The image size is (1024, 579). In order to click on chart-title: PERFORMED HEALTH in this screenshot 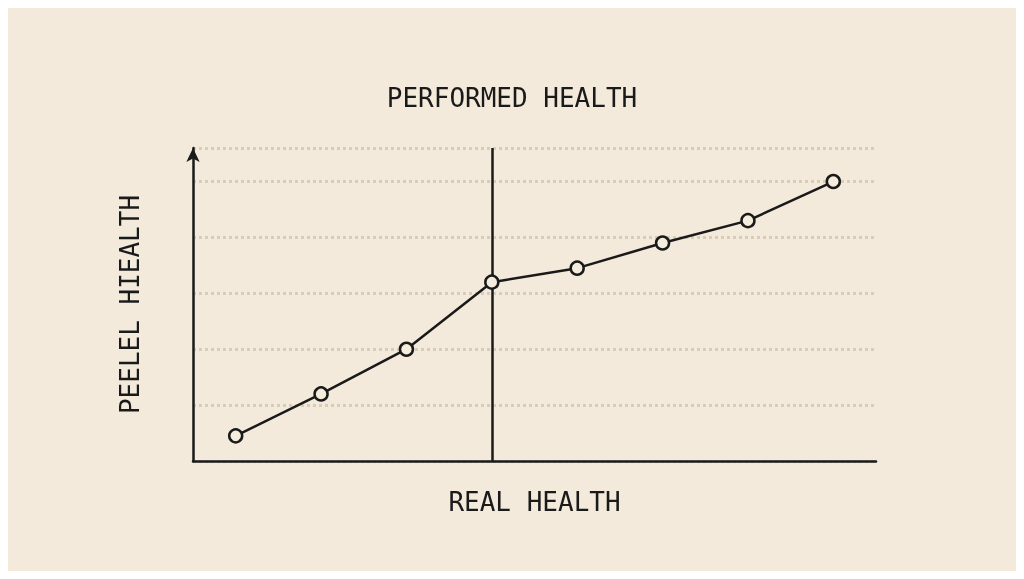, I will do `click(512, 98)`.